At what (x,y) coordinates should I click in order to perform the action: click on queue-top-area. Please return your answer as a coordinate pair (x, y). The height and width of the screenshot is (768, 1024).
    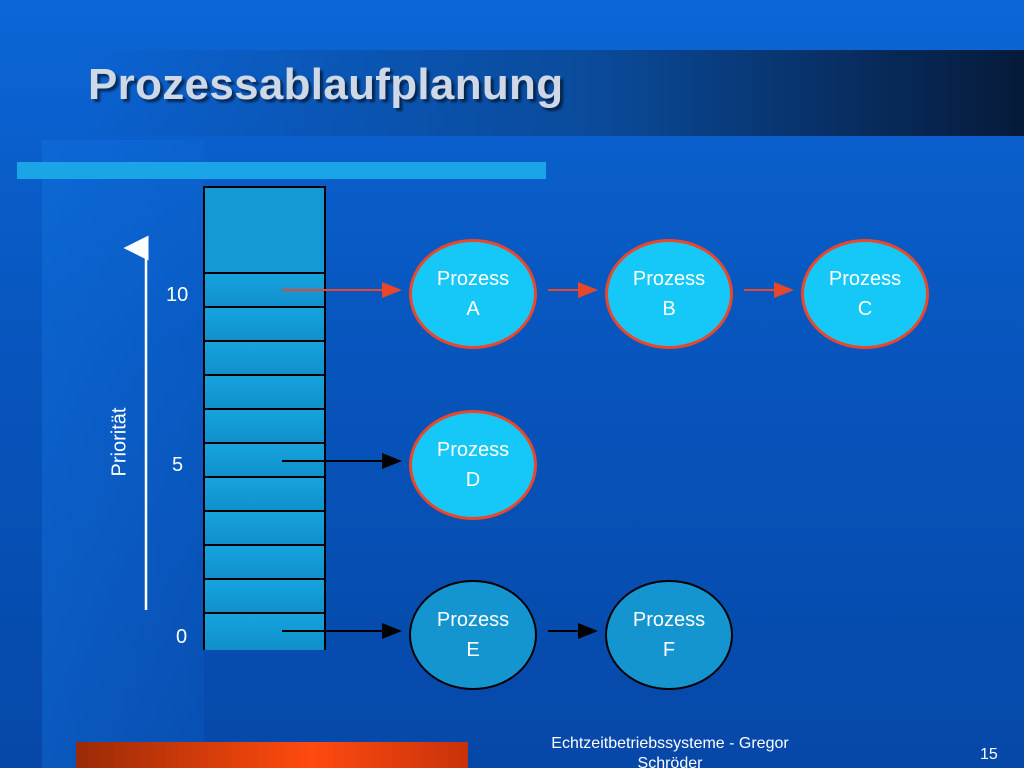
    Looking at the image, I should click on (264, 231).